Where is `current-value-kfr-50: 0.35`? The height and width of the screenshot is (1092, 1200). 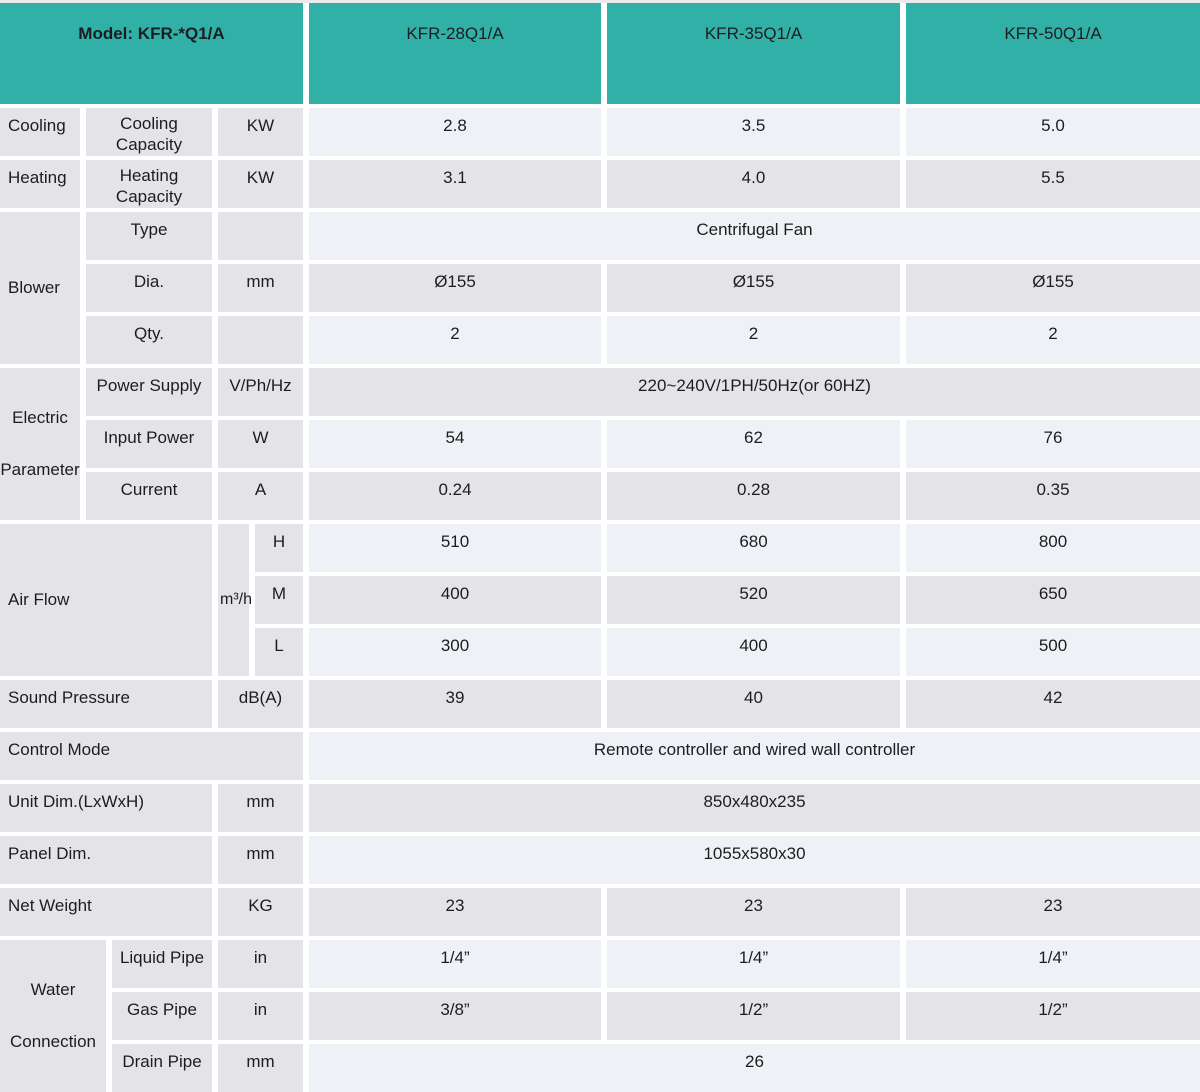
current-value-kfr-50: 0.35 is located at coordinates (1053, 496).